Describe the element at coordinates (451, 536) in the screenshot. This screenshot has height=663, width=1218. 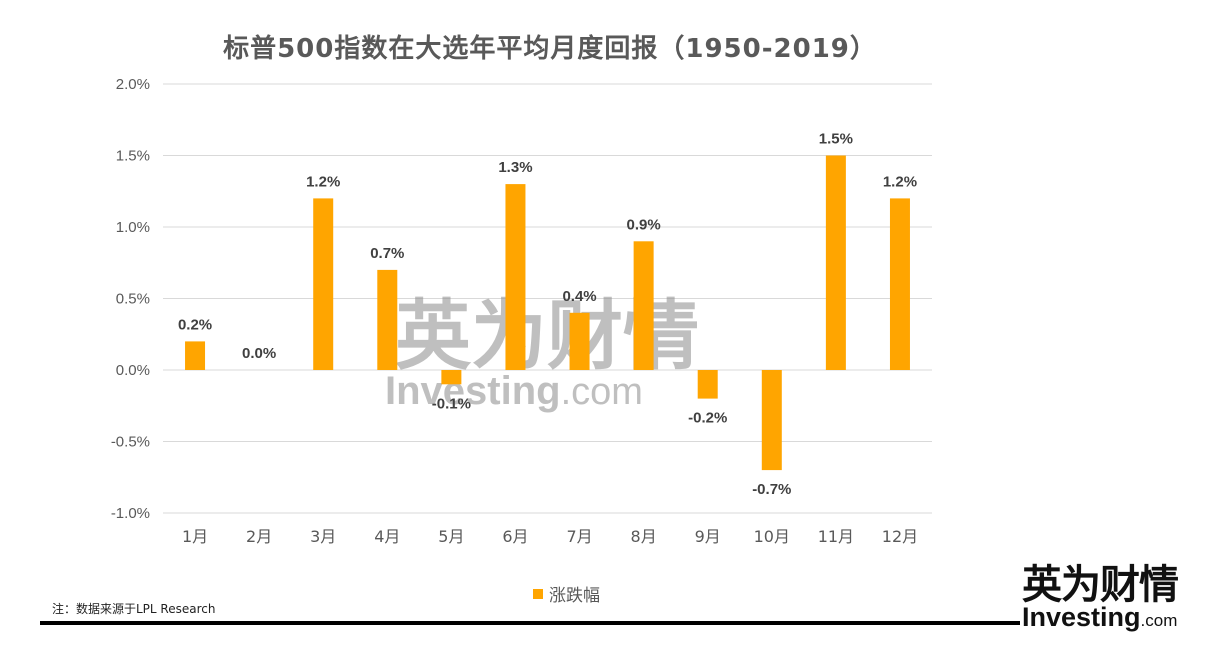
I see `x-tick-label: 5月` at that location.